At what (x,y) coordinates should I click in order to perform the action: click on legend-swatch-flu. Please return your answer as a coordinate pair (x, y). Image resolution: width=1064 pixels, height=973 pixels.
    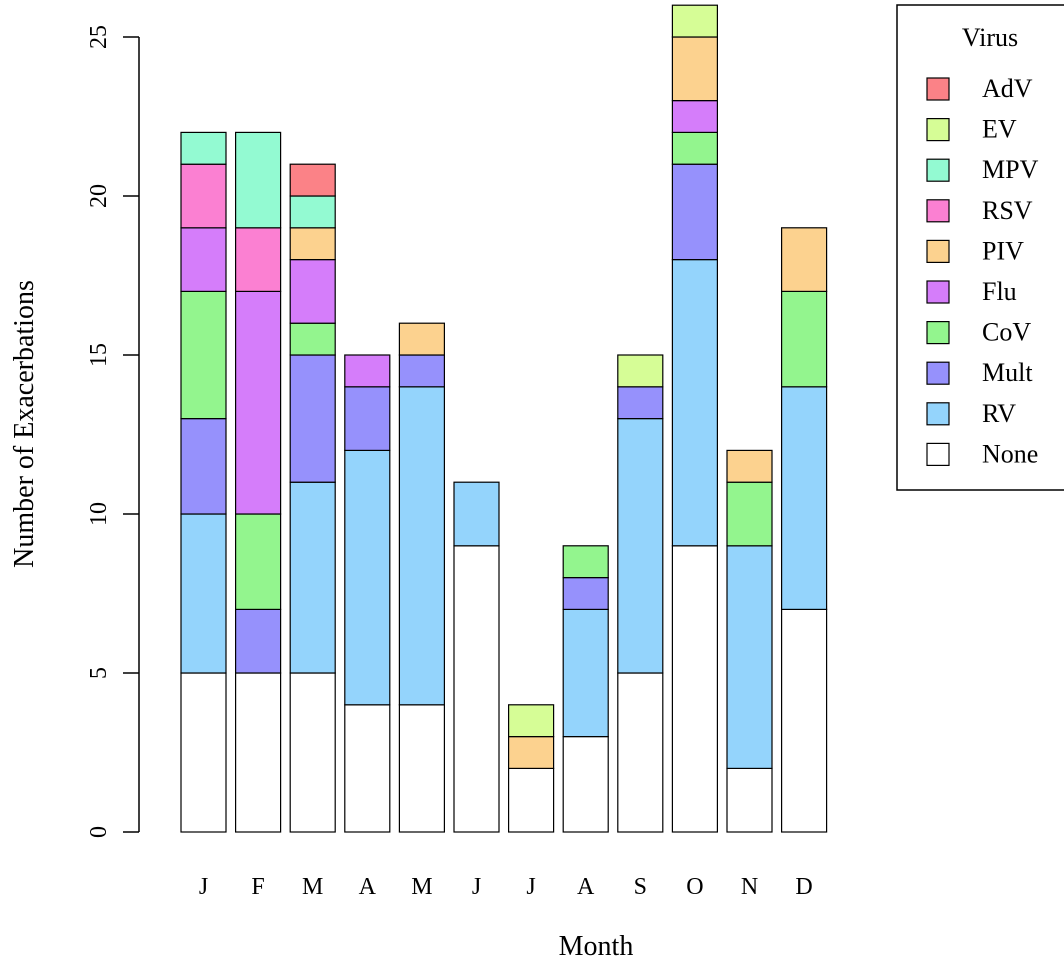
    Looking at the image, I should click on (938, 292).